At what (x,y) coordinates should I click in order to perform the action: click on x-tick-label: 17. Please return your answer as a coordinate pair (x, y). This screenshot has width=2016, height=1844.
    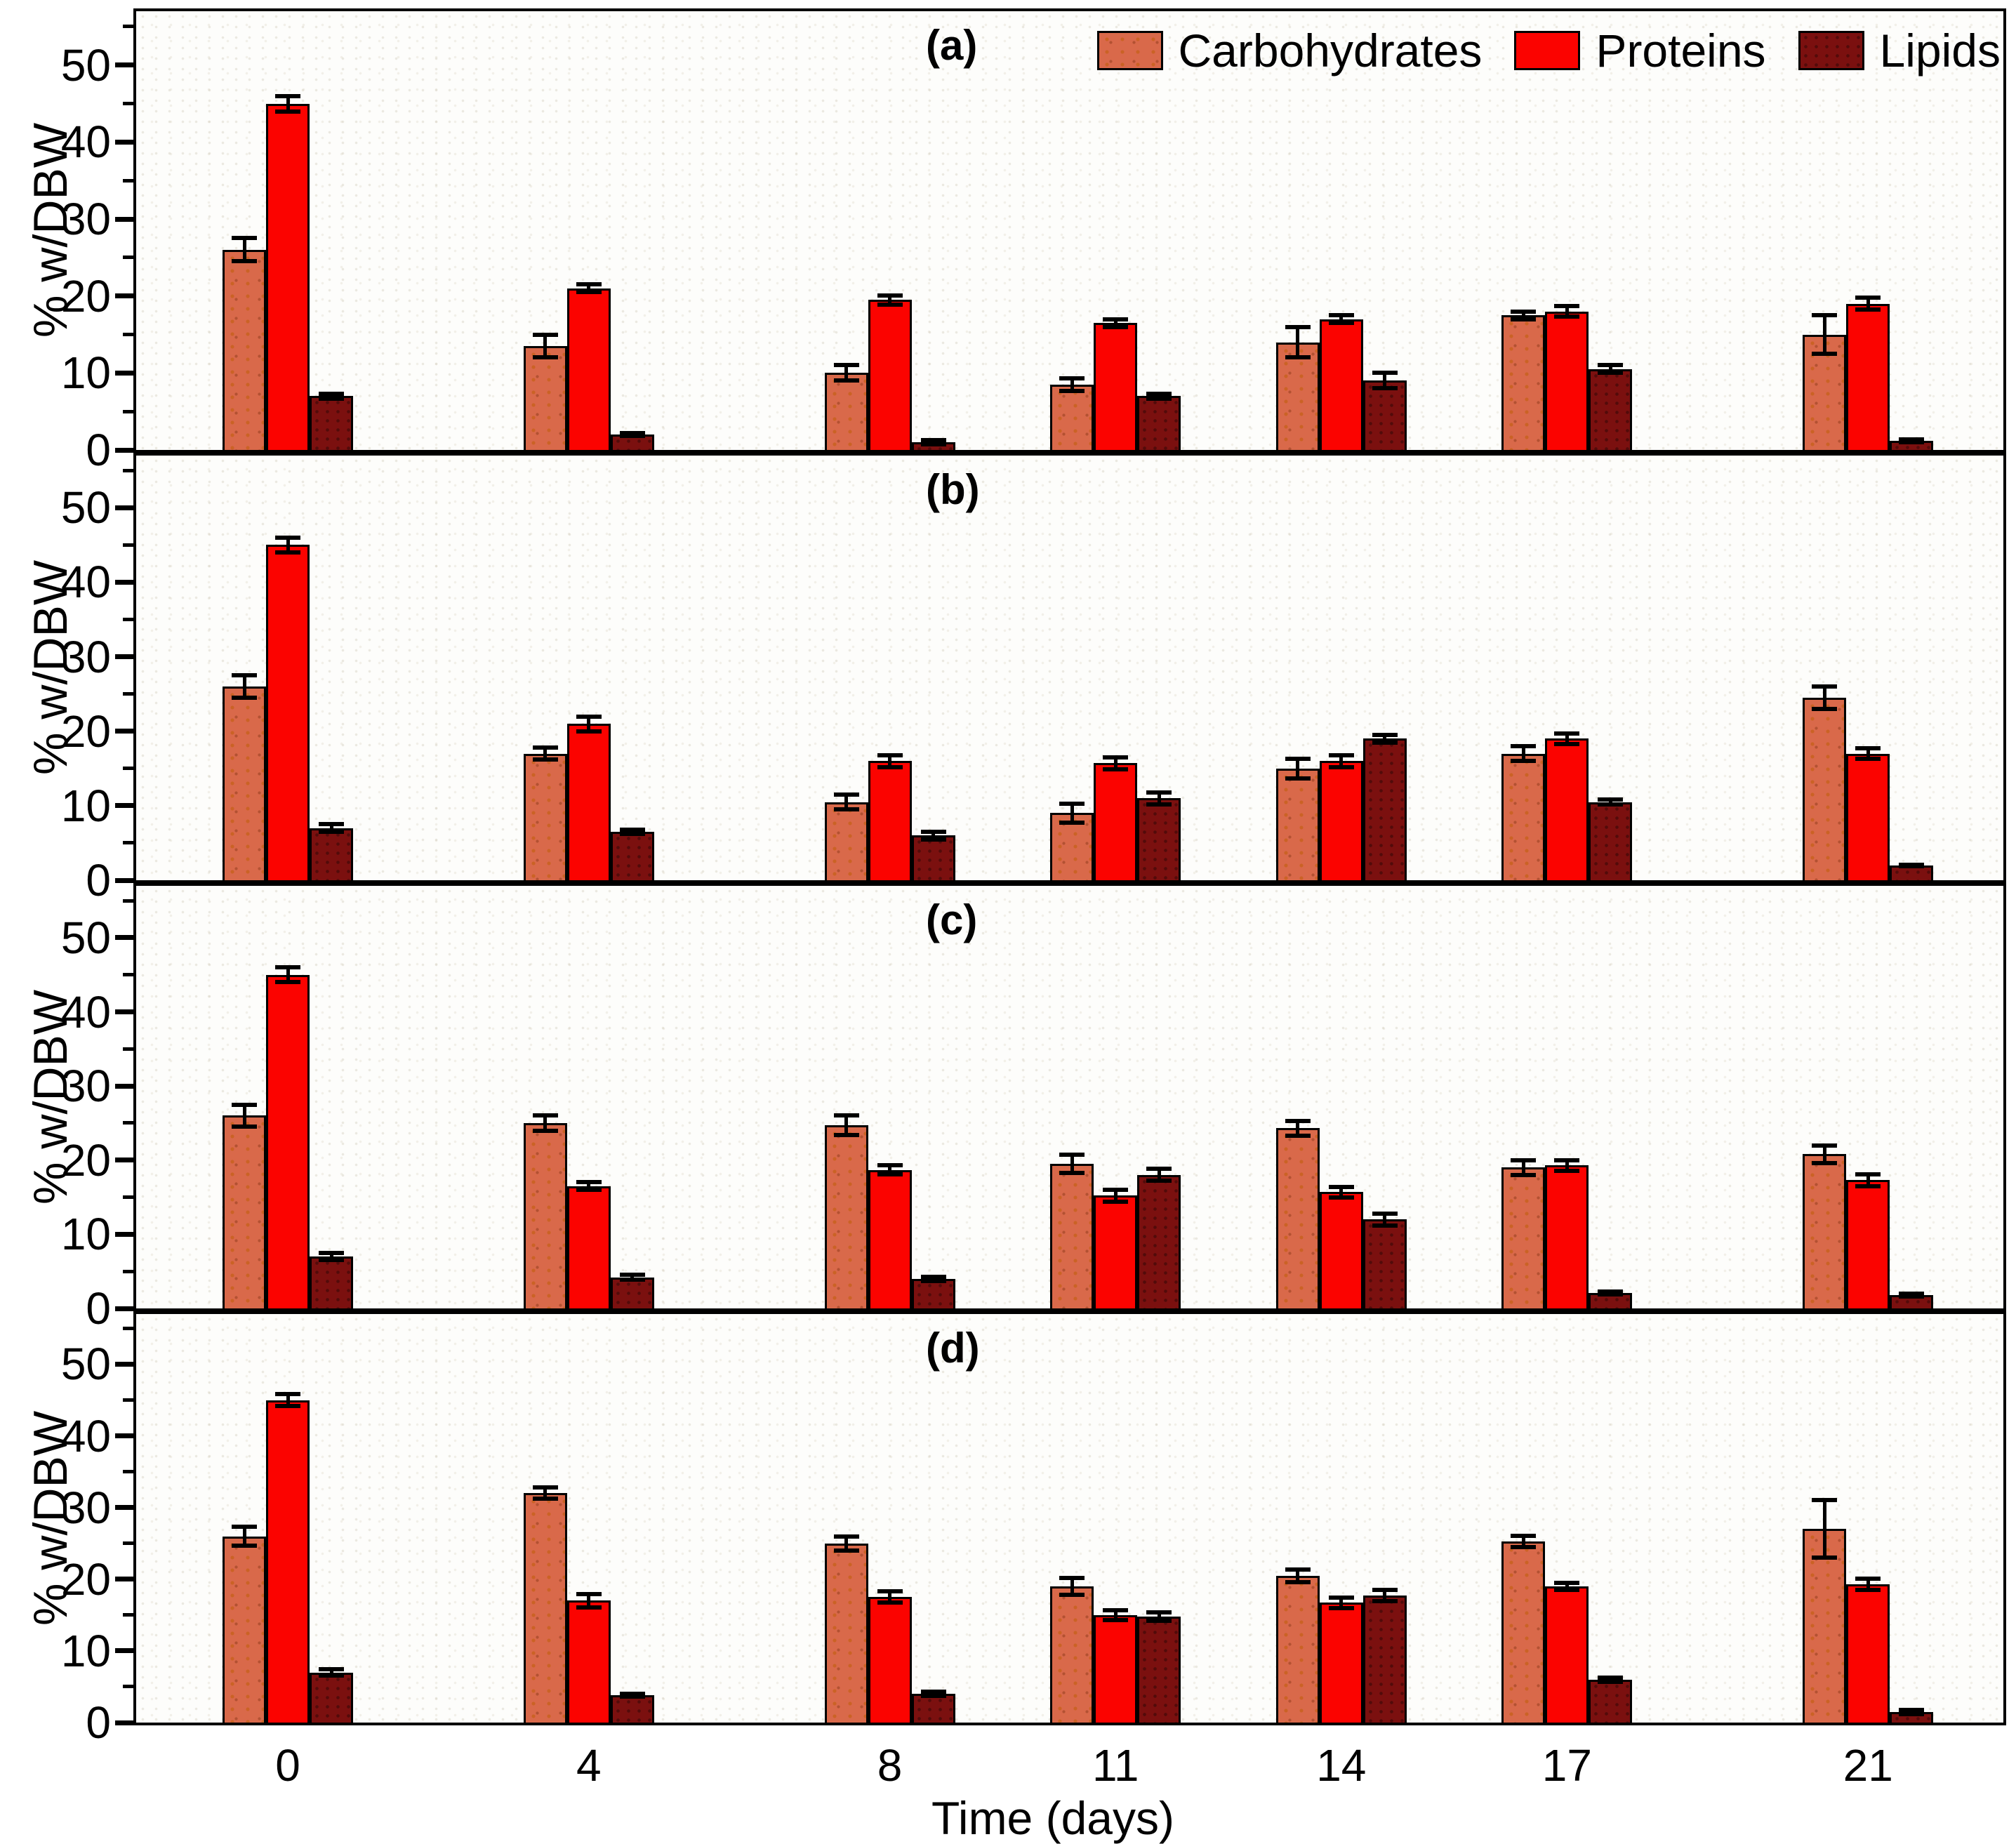
    Looking at the image, I should click on (1566, 1765).